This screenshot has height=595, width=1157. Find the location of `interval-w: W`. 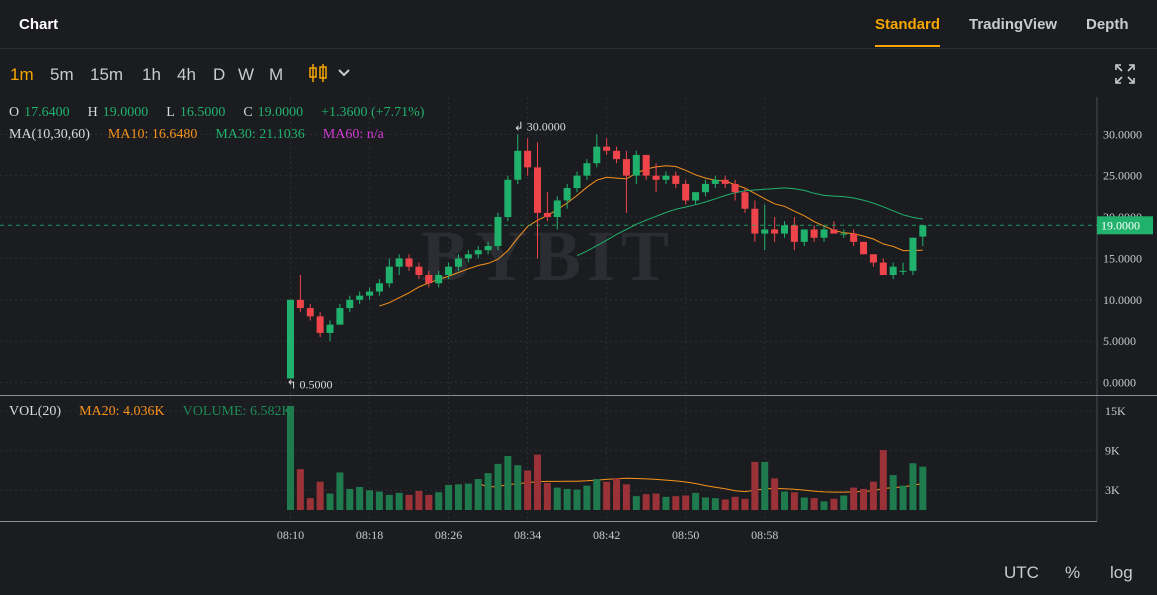

interval-w: W is located at coordinates (246, 74).